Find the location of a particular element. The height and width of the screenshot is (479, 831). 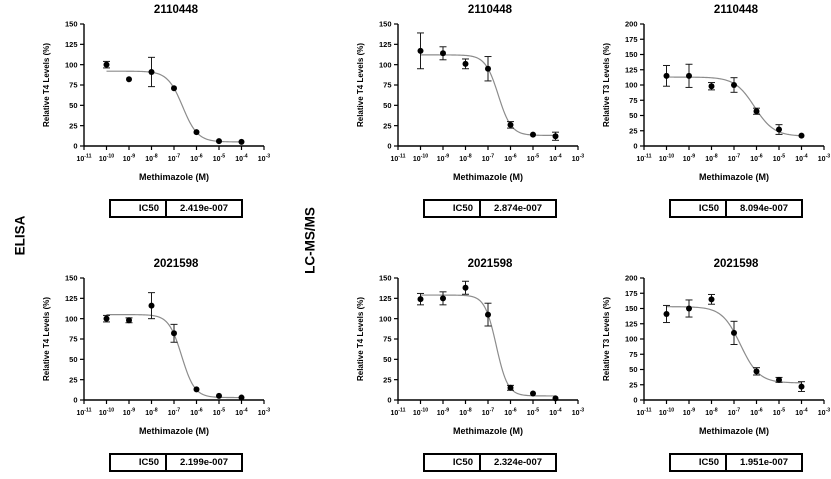

ic50-table-wrap: IC50 2.324e-007 is located at coordinates (470, 462).